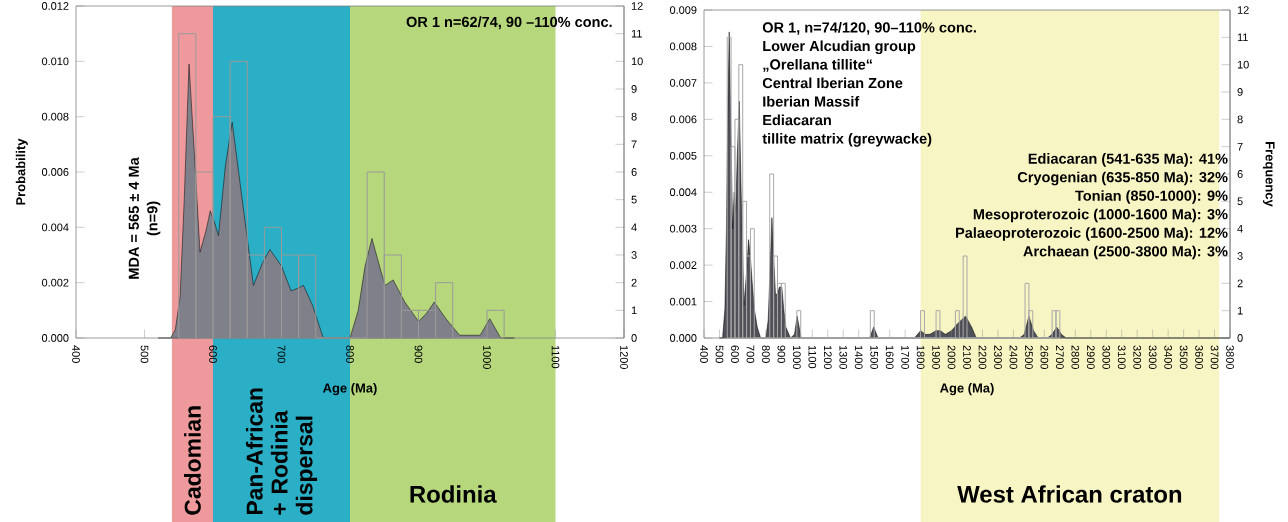 This screenshot has width=1288, height=522. Describe the element at coordinates (192, 460) in the screenshot. I see `band-label: Cadomian` at that location.